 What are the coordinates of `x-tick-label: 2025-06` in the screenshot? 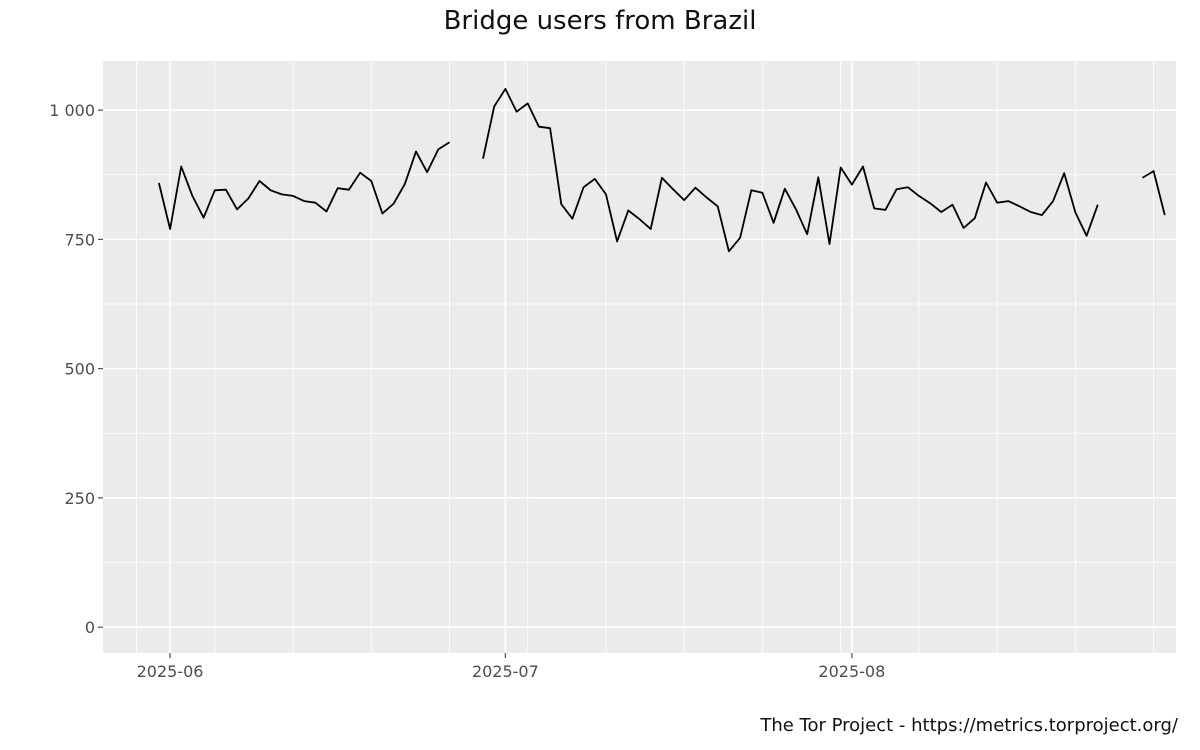 It's located at (170, 671).